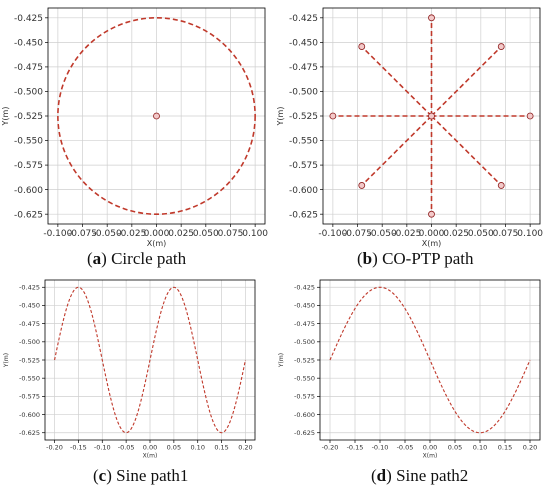 Image resolution: width=550 pixels, height=492 pixels. Describe the element at coordinates (428, 258) in the screenshot. I see `caption-b-text: CO-PTP path` at that location.